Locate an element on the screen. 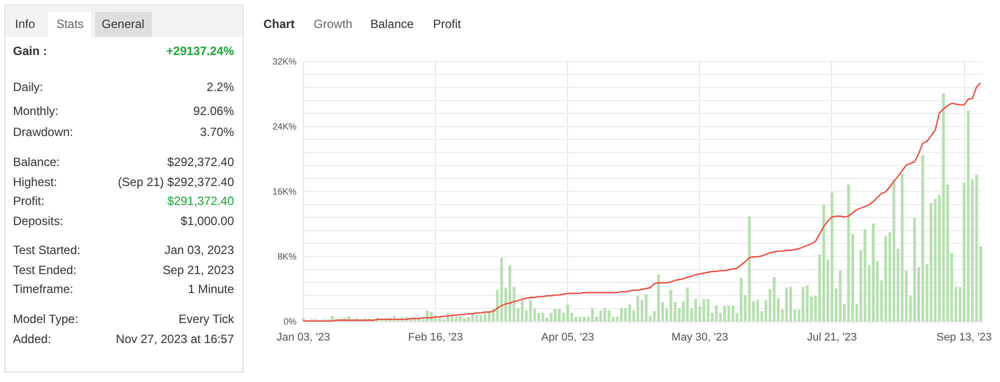 The width and height of the screenshot is (1000, 382). x-tick-label: Sep 13, '23 is located at coordinates (964, 338).